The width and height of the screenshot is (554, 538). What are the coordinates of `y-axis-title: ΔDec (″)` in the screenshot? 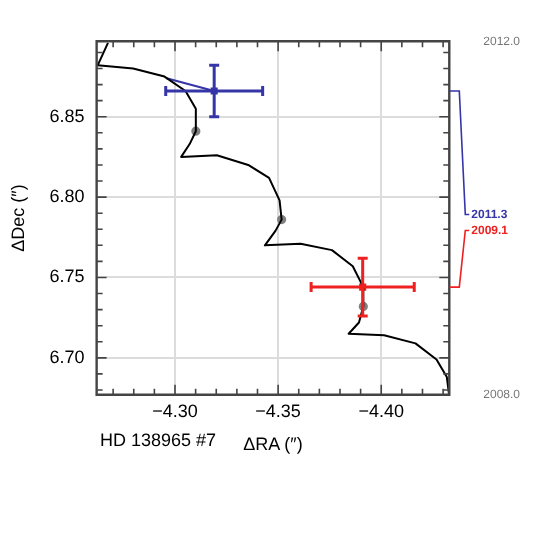 It's located at (17, 218).